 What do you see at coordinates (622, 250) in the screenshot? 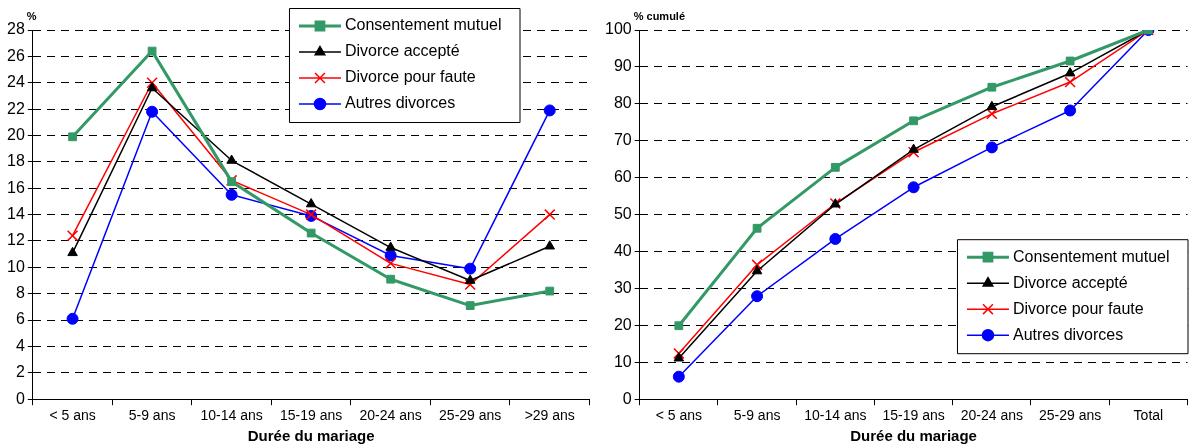
I see `y-tick-label: 40` at bounding box center [622, 250].